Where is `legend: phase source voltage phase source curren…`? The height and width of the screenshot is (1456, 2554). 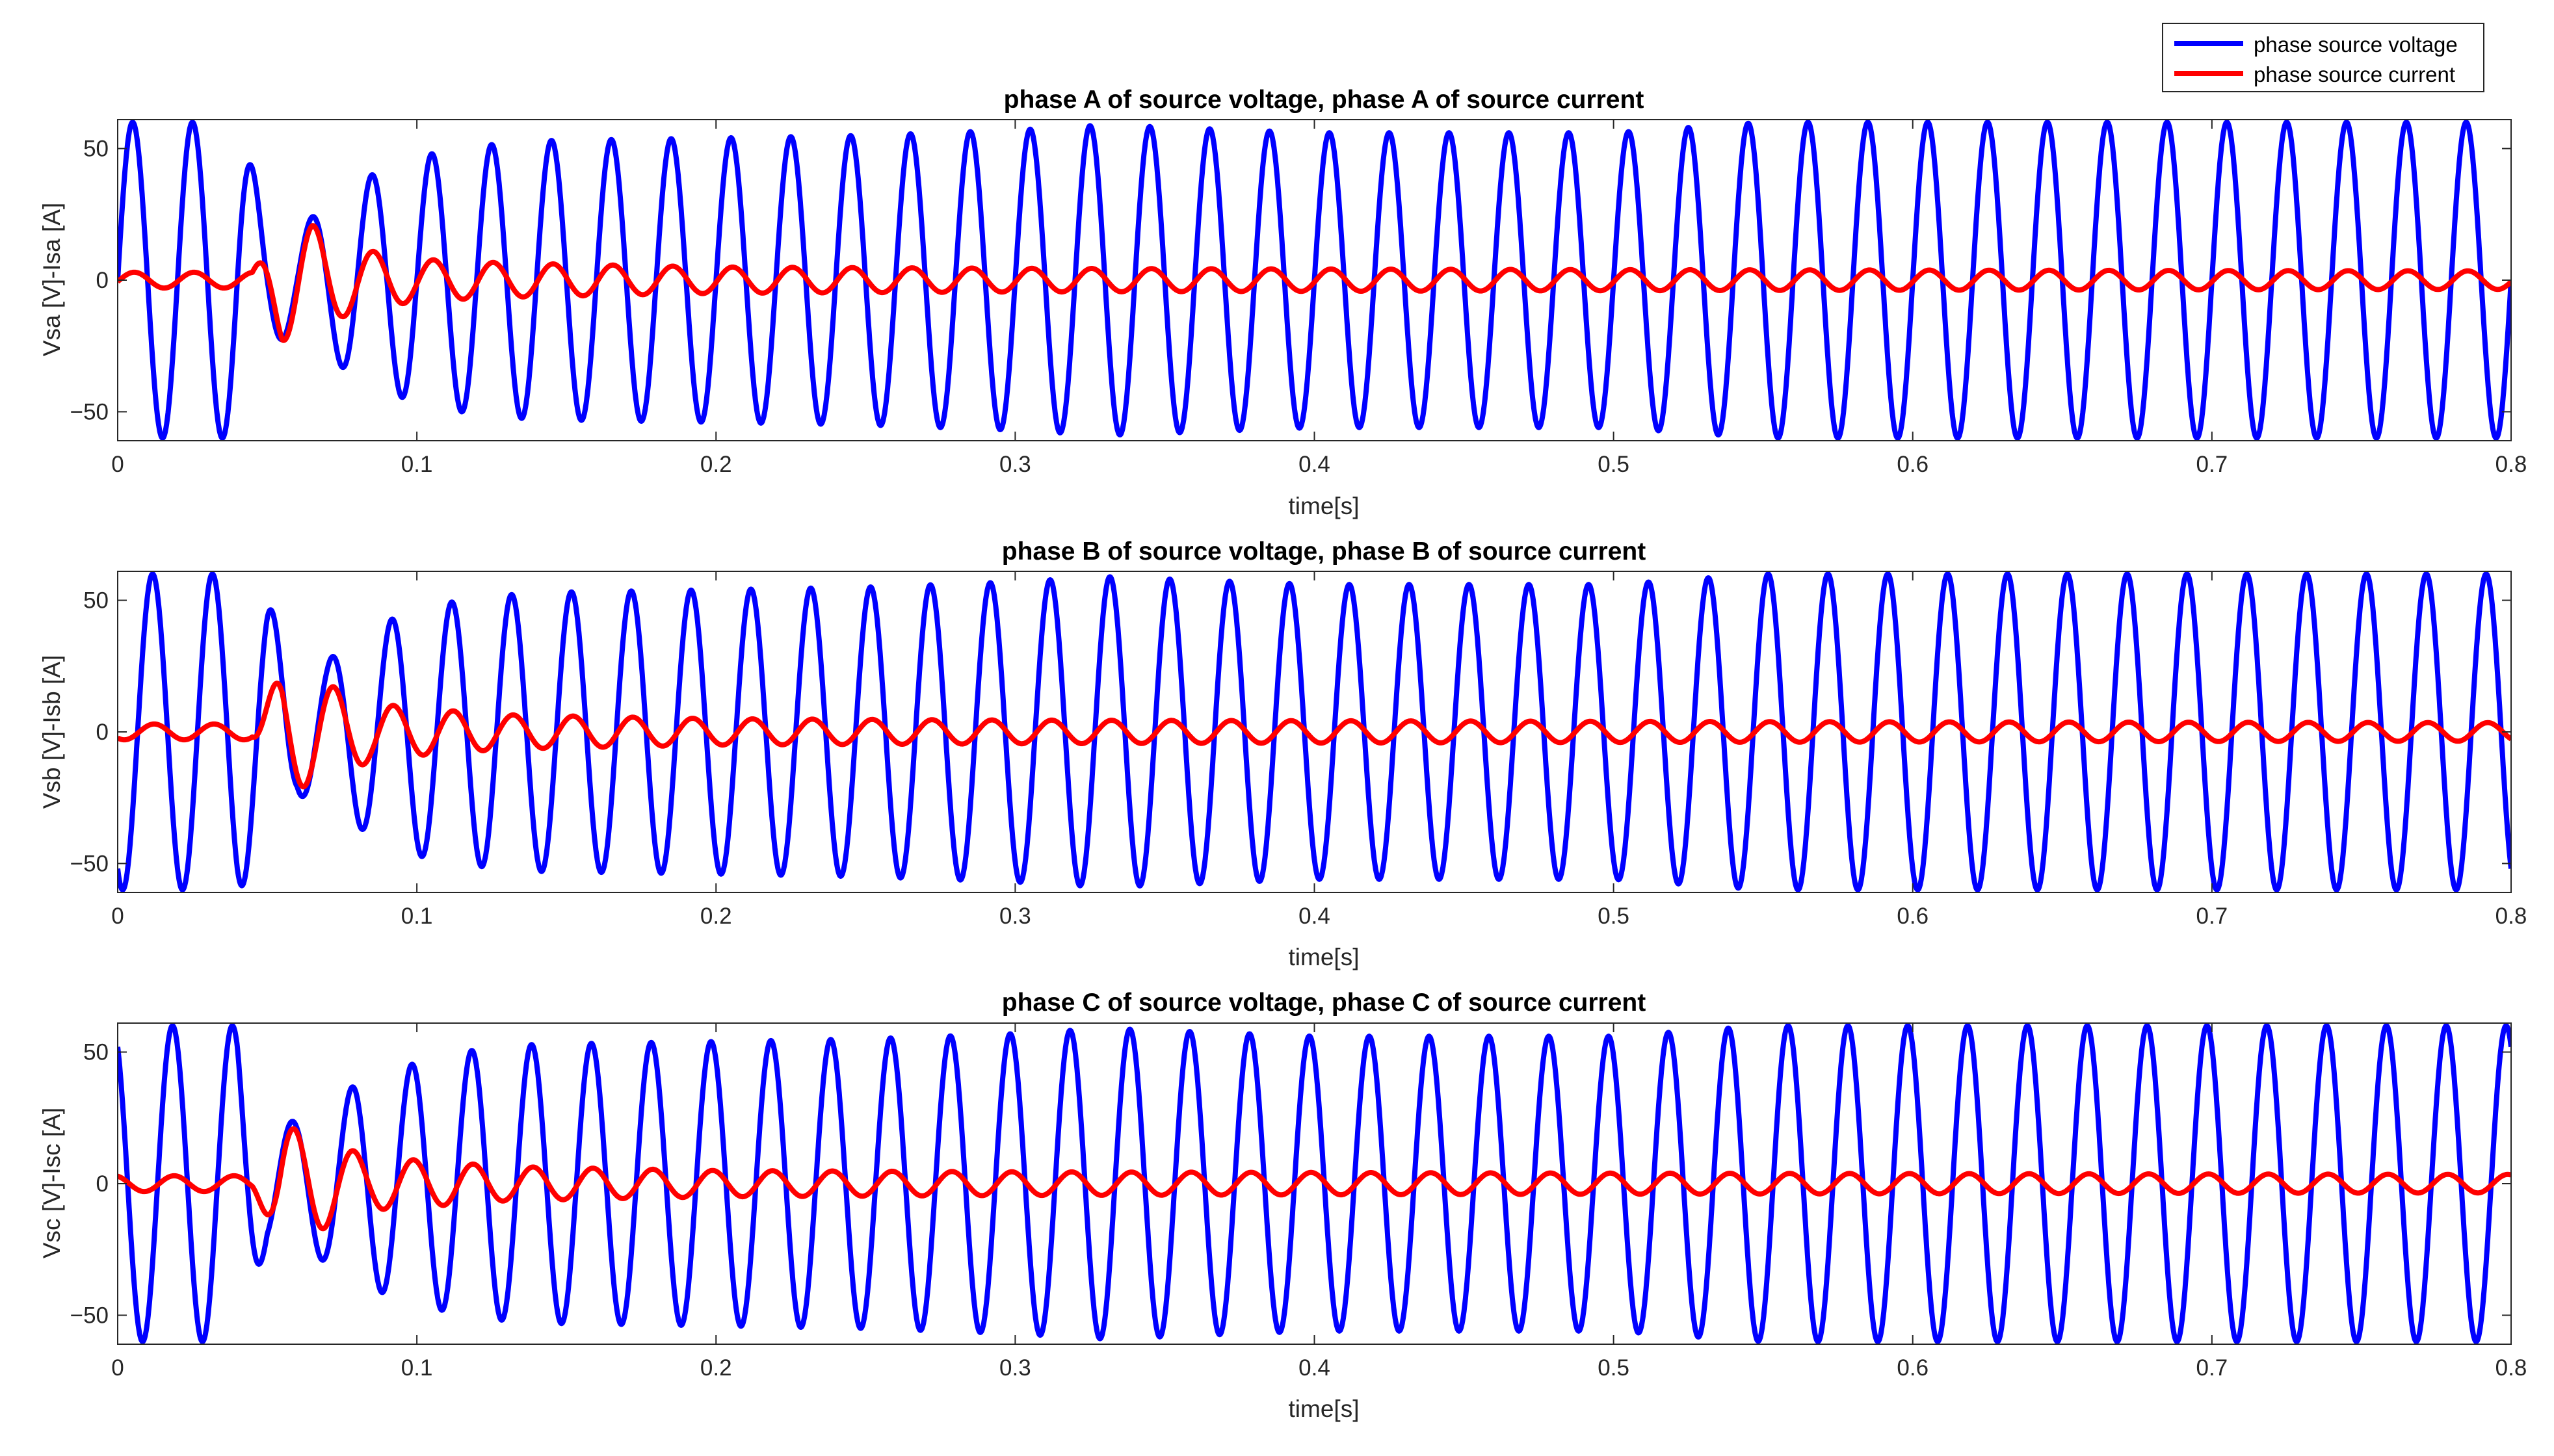 legend: phase source voltage phase source curren… is located at coordinates (2323, 58).